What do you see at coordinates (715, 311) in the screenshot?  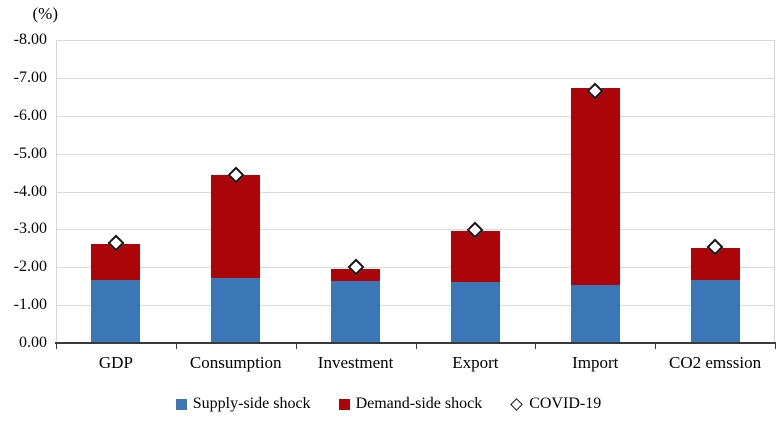 I see `bar-segment-supply-side-shock-co2-emssion` at bounding box center [715, 311].